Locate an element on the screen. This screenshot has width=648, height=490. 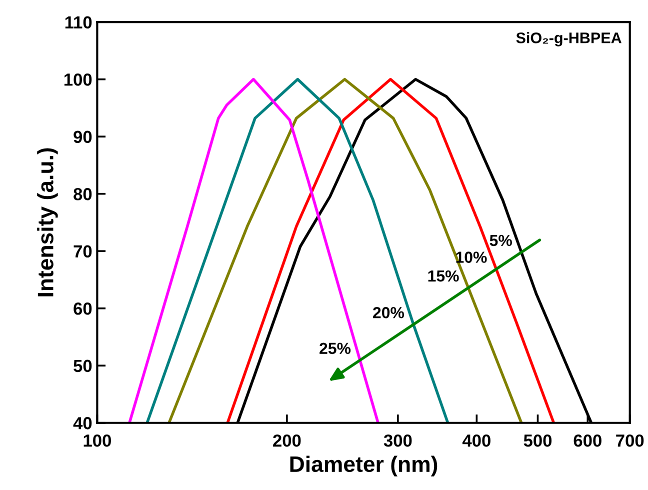
y-tick-label: 110 is located at coordinates (78, 22).